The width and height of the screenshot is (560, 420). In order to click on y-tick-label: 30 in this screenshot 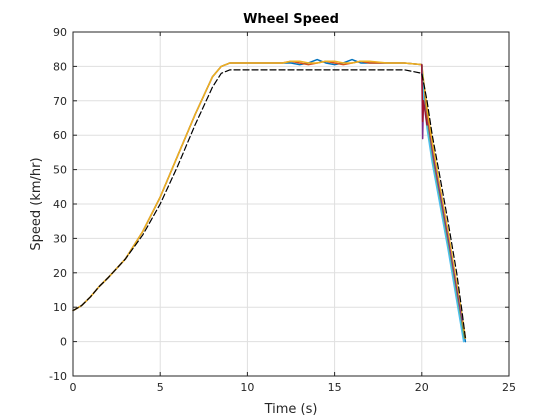, I will do `click(60, 238)`.